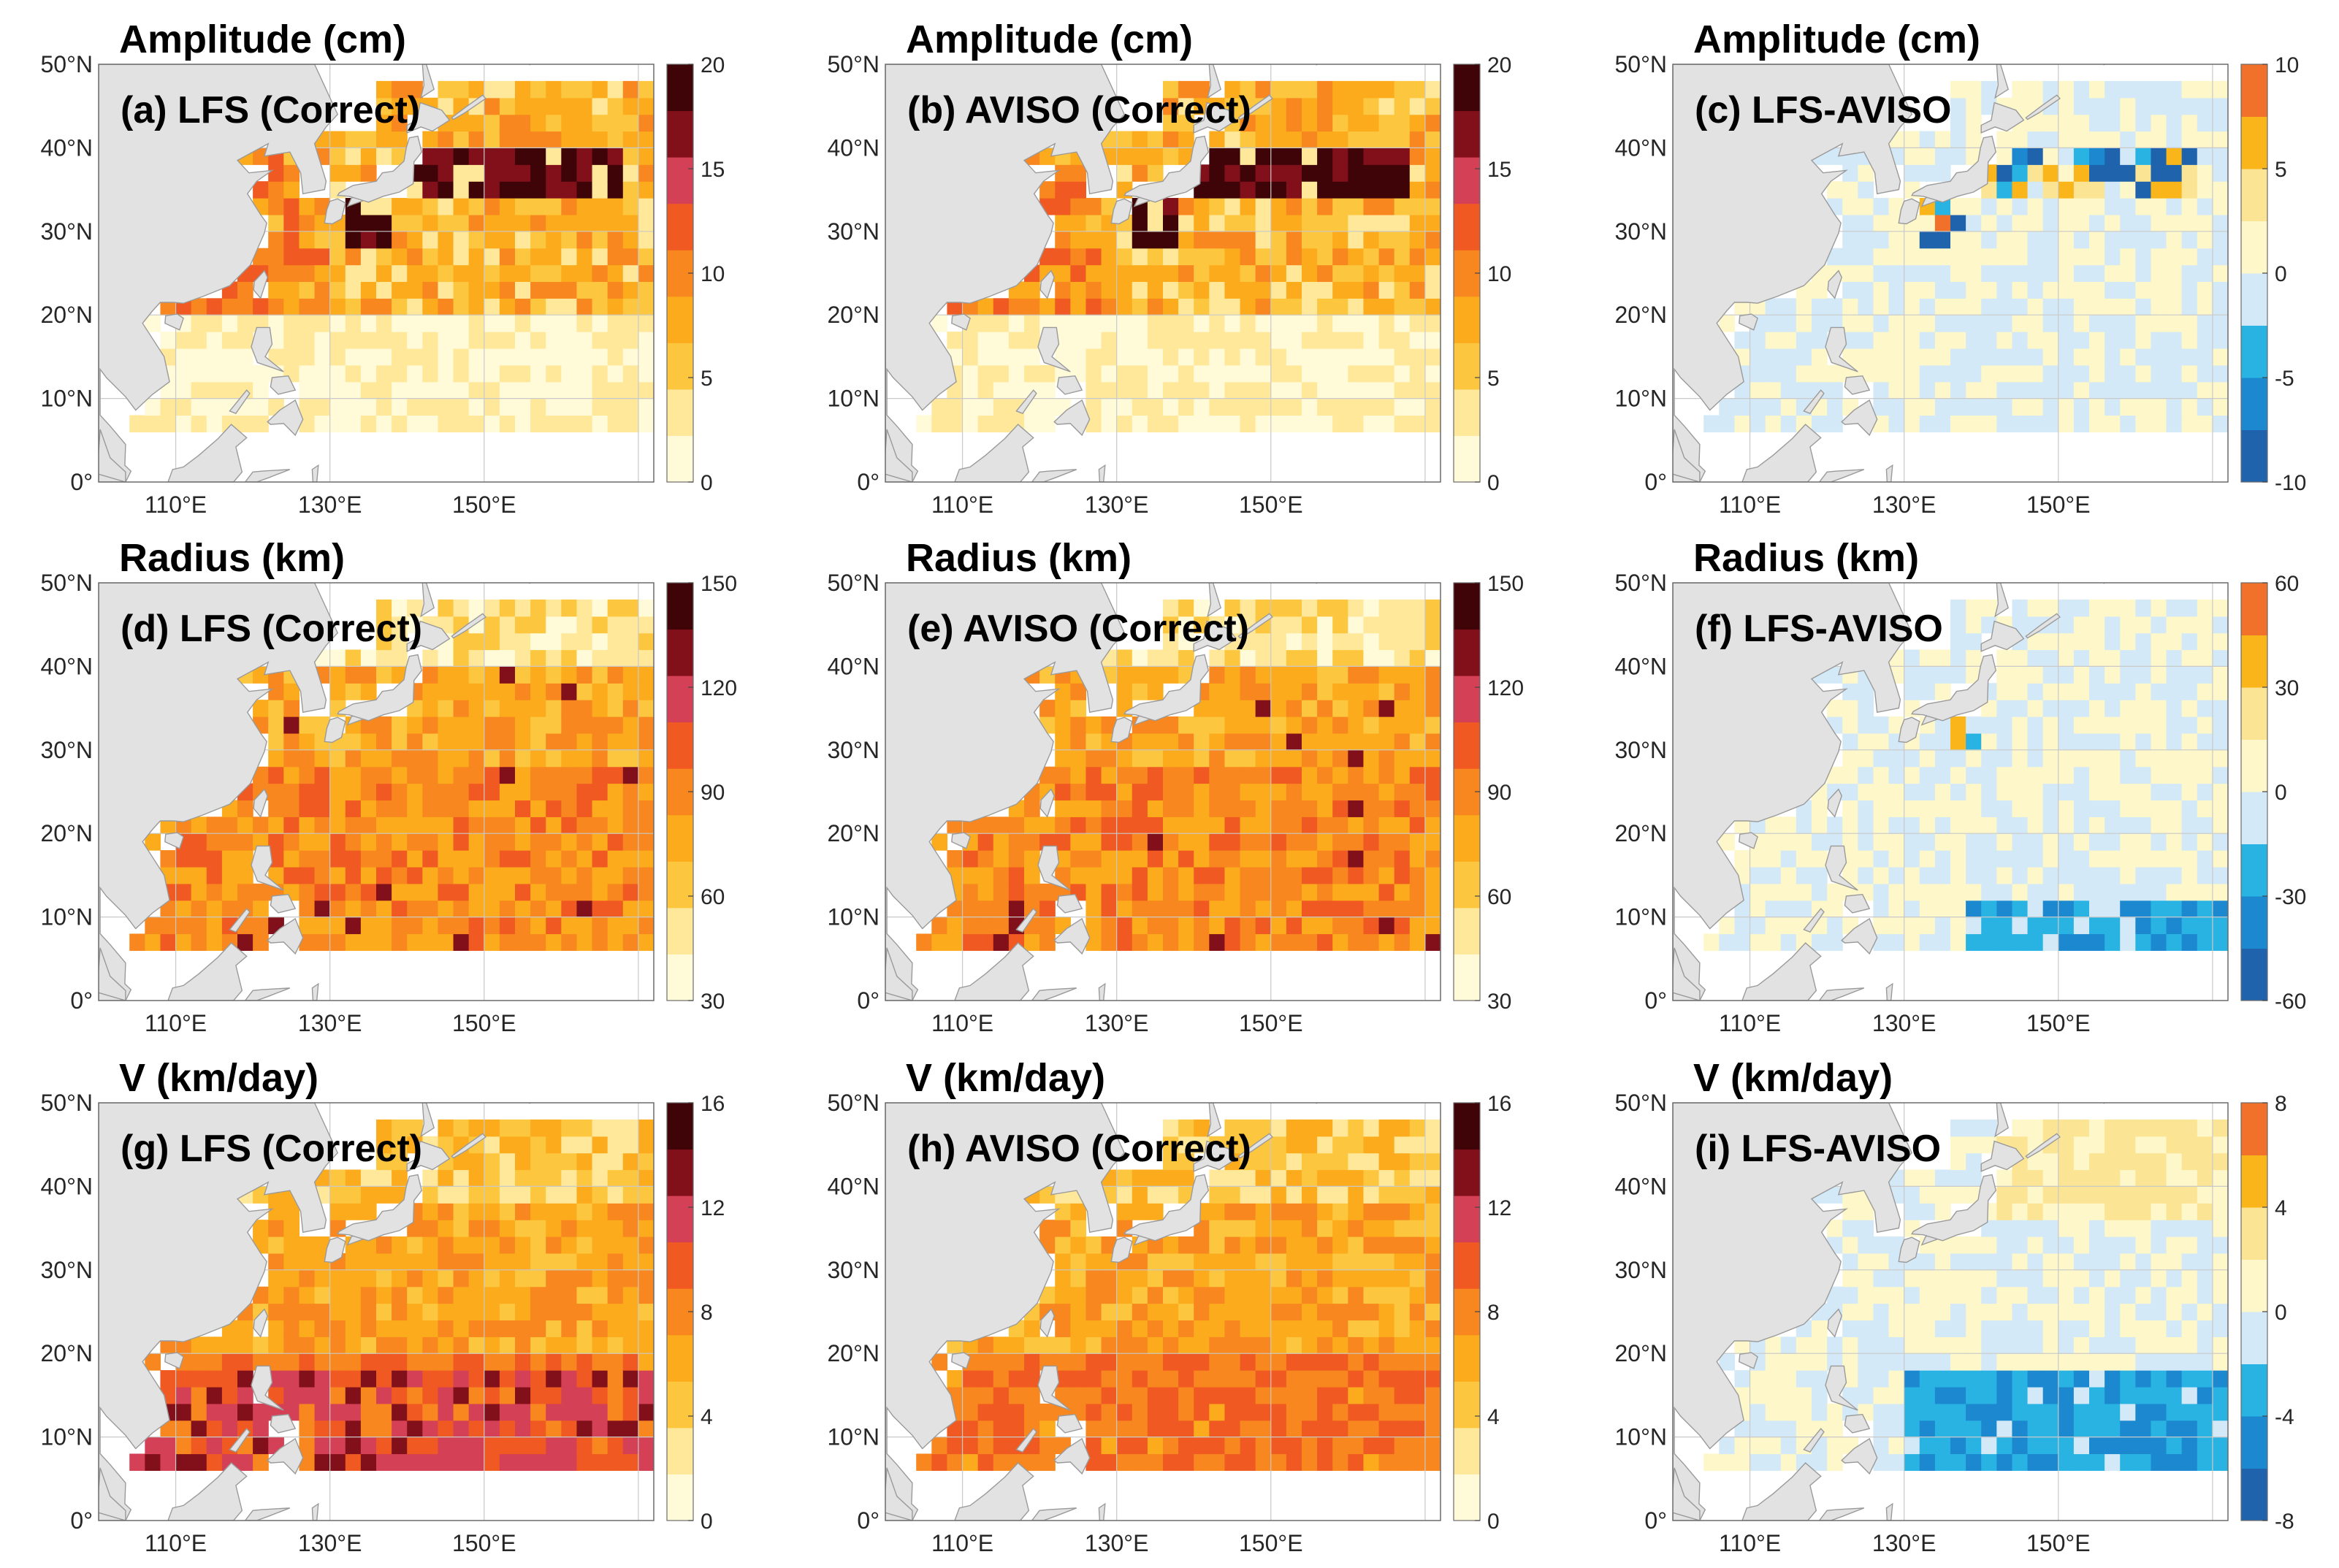 The image size is (2339, 1568). What do you see at coordinates (67, 1270) in the screenshot?
I see `y-tick-label: 30°N` at bounding box center [67, 1270].